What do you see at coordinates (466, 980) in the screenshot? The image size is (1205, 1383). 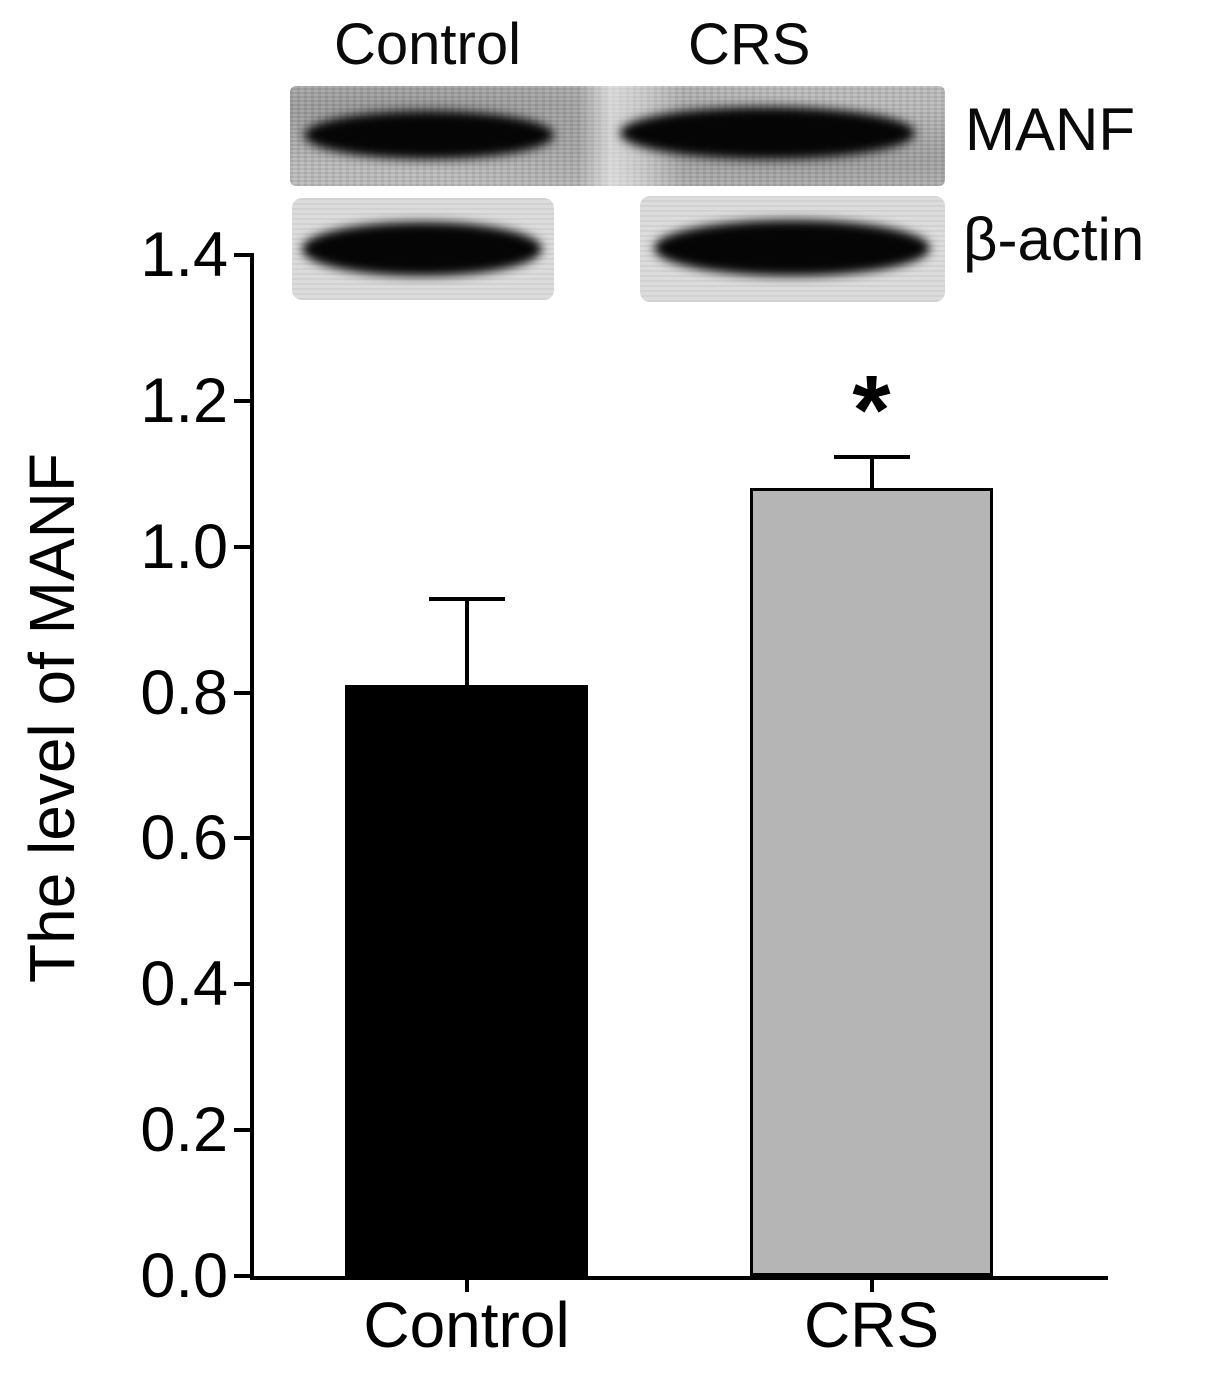 I see `bar-control` at bounding box center [466, 980].